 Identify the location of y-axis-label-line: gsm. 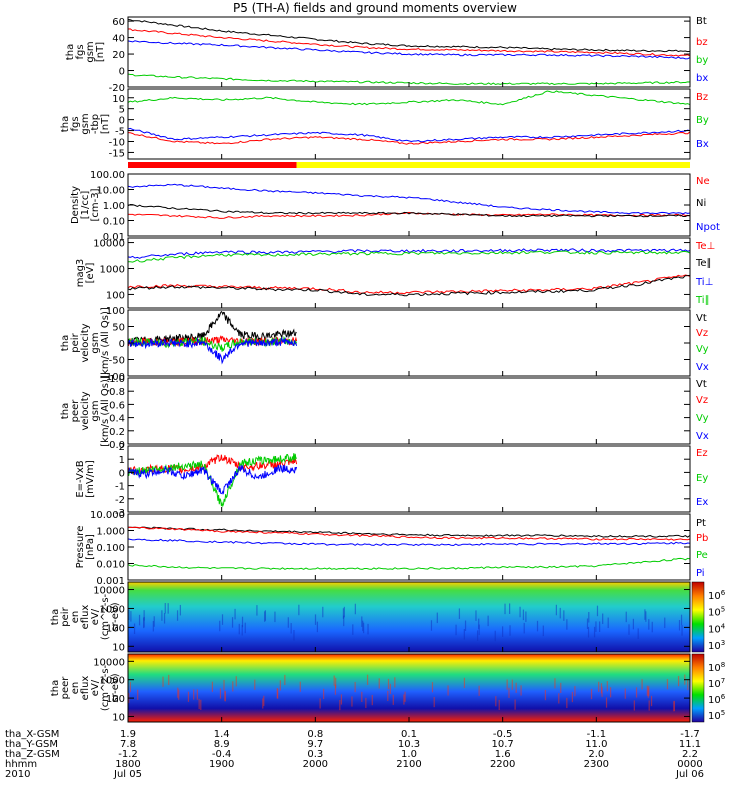
(85, 123).